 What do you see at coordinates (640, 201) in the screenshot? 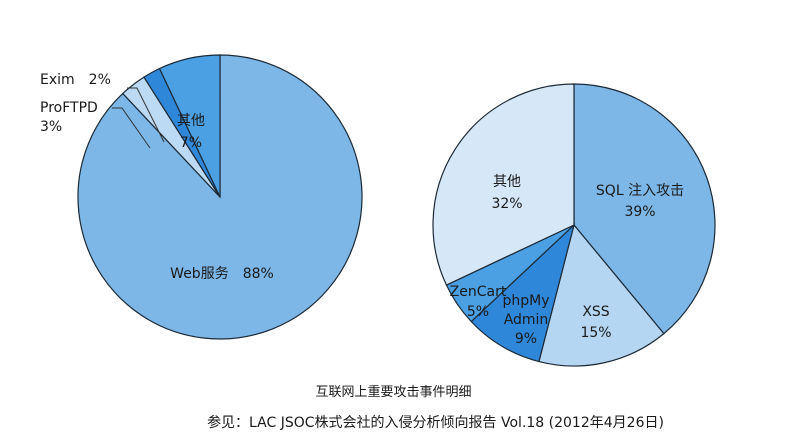
I see `slice-label-1-0: SQL 注入攻击 39%` at bounding box center [640, 201].